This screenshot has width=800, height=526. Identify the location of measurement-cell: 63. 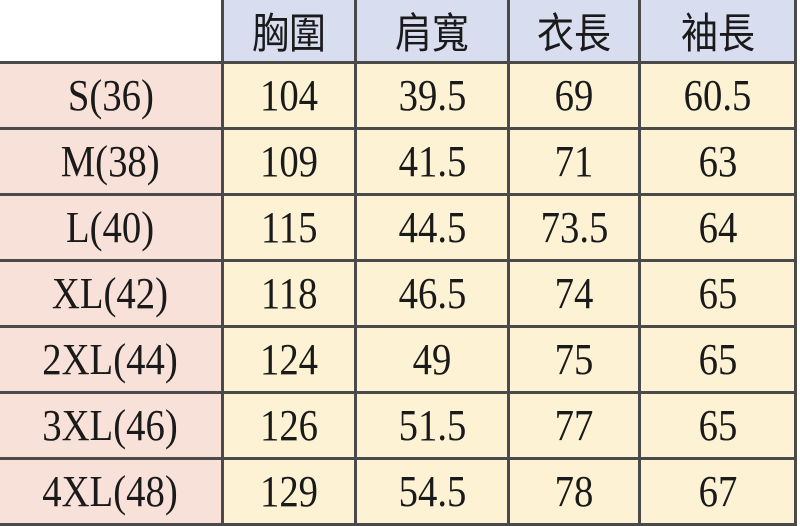
(717, 161).